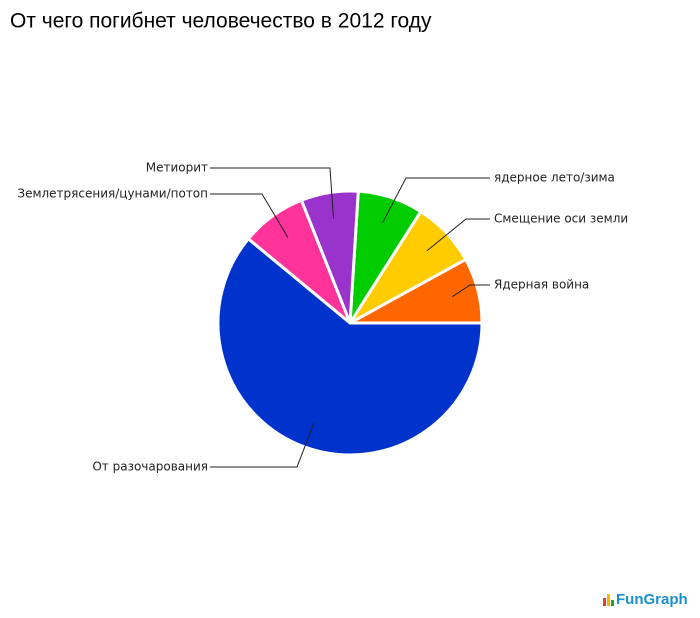 This screenshot has width=700, height=618. Describe the element at coordinates (150, 467) in the screenshot. I see `slice-label: От разочарования` at that location.